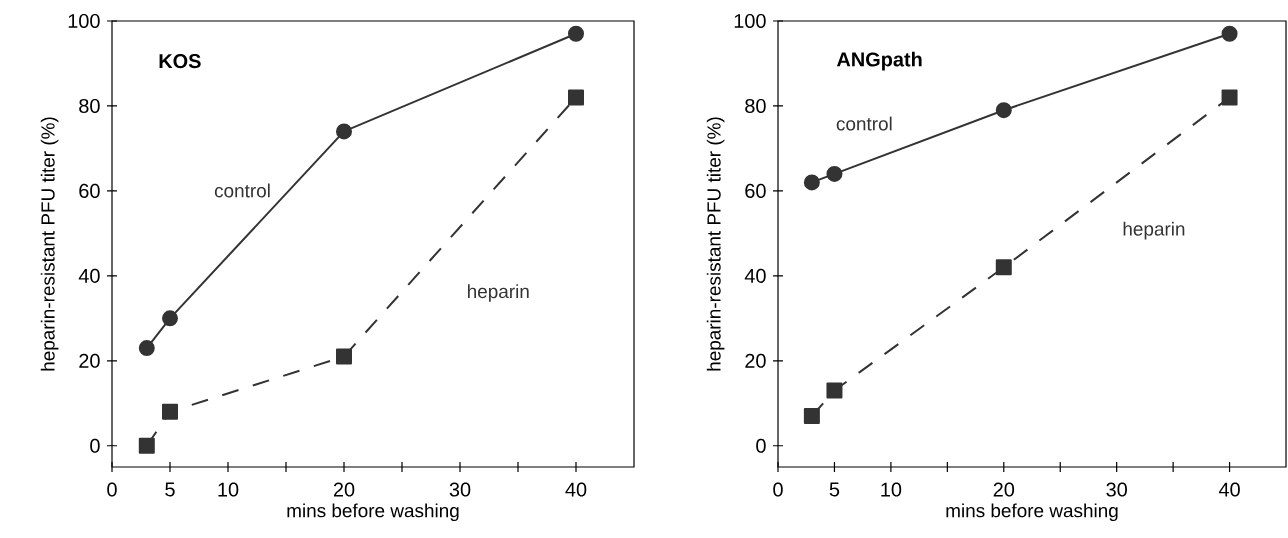 This screenshot has width=1288, height=538. What do you see at coordinates (879, 61) in the screenshot?
I see `text: ANGpath` at bounding box center [879, 61].